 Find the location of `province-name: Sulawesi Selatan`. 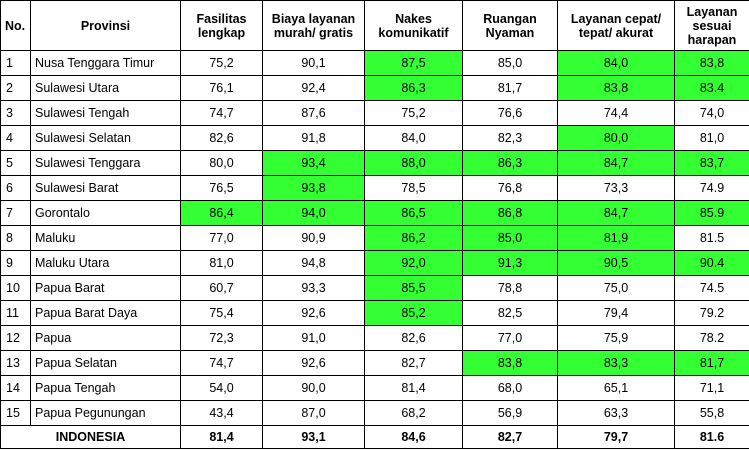

province-name: Sulawesi Selatan is located at coordinates (105, 138).